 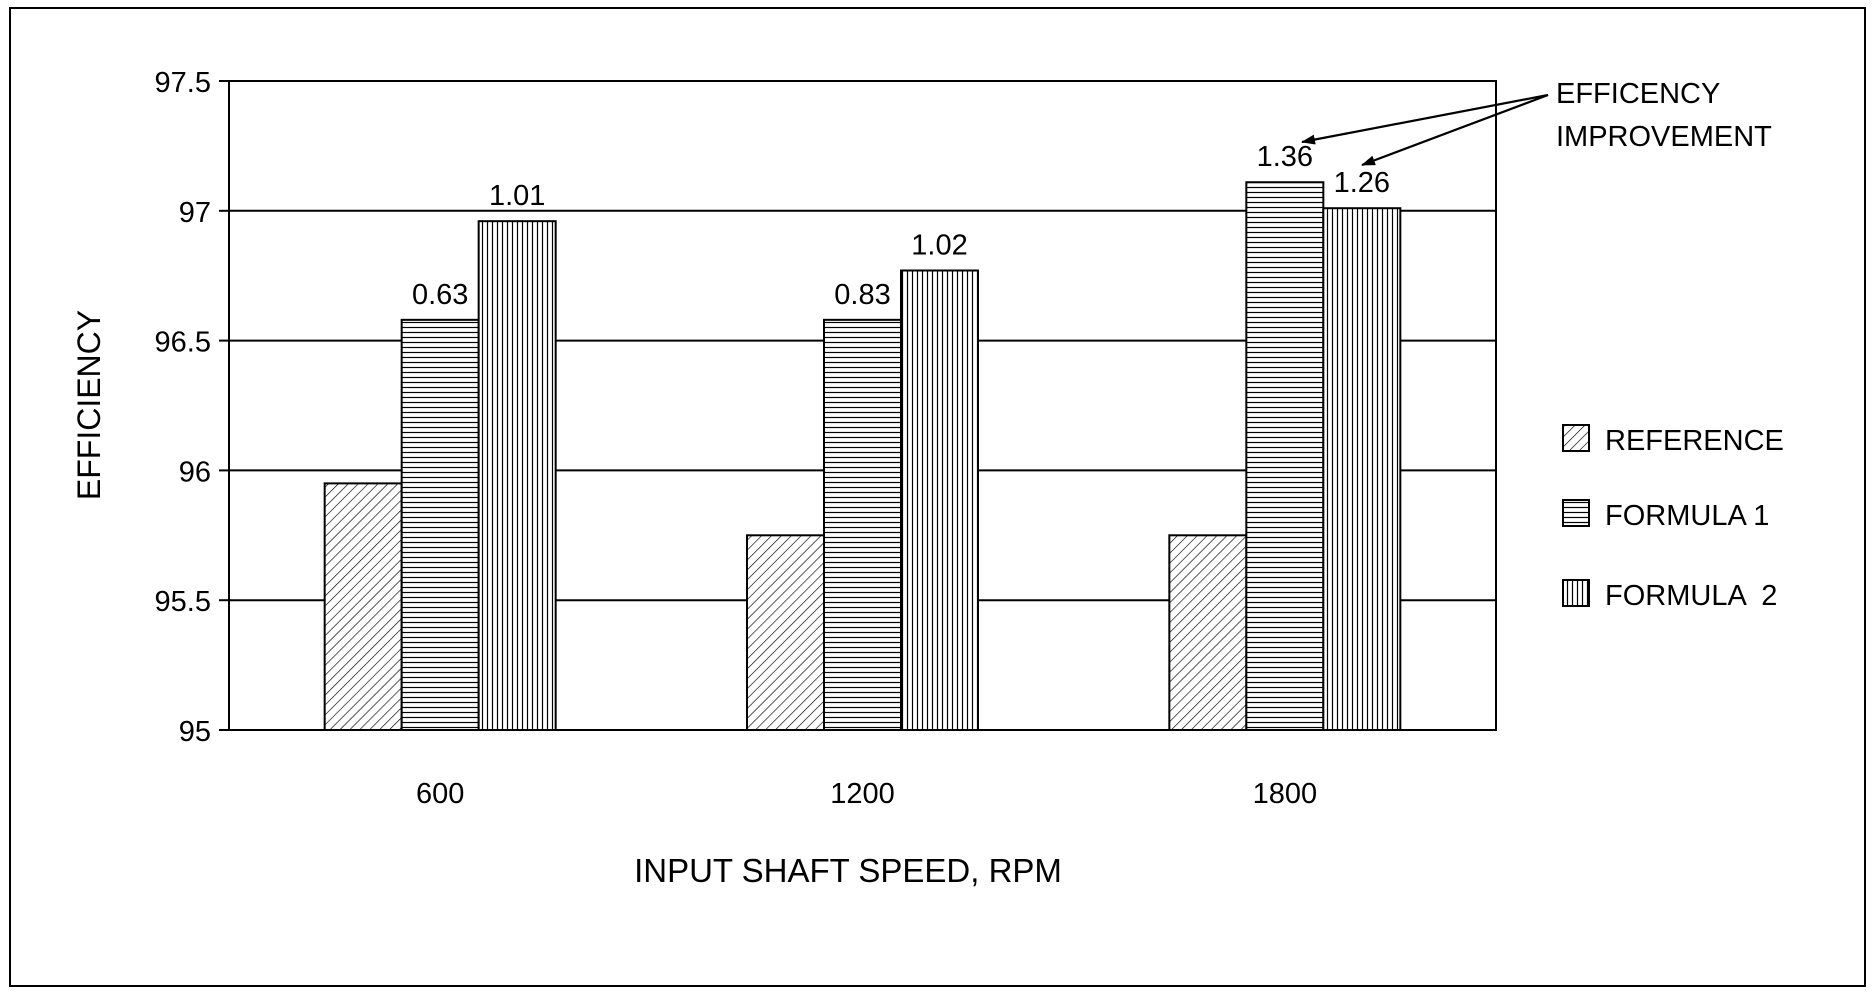 I want to click on x-tick-label: 1200, so click(x=862, y=794).